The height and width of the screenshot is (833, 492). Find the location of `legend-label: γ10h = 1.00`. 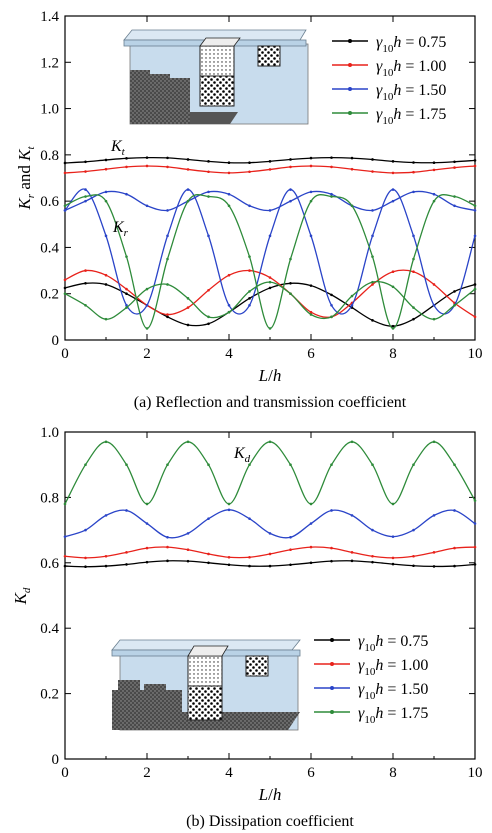

legend-label: γ10h = 1.00 is located at coordinates (411, 68).